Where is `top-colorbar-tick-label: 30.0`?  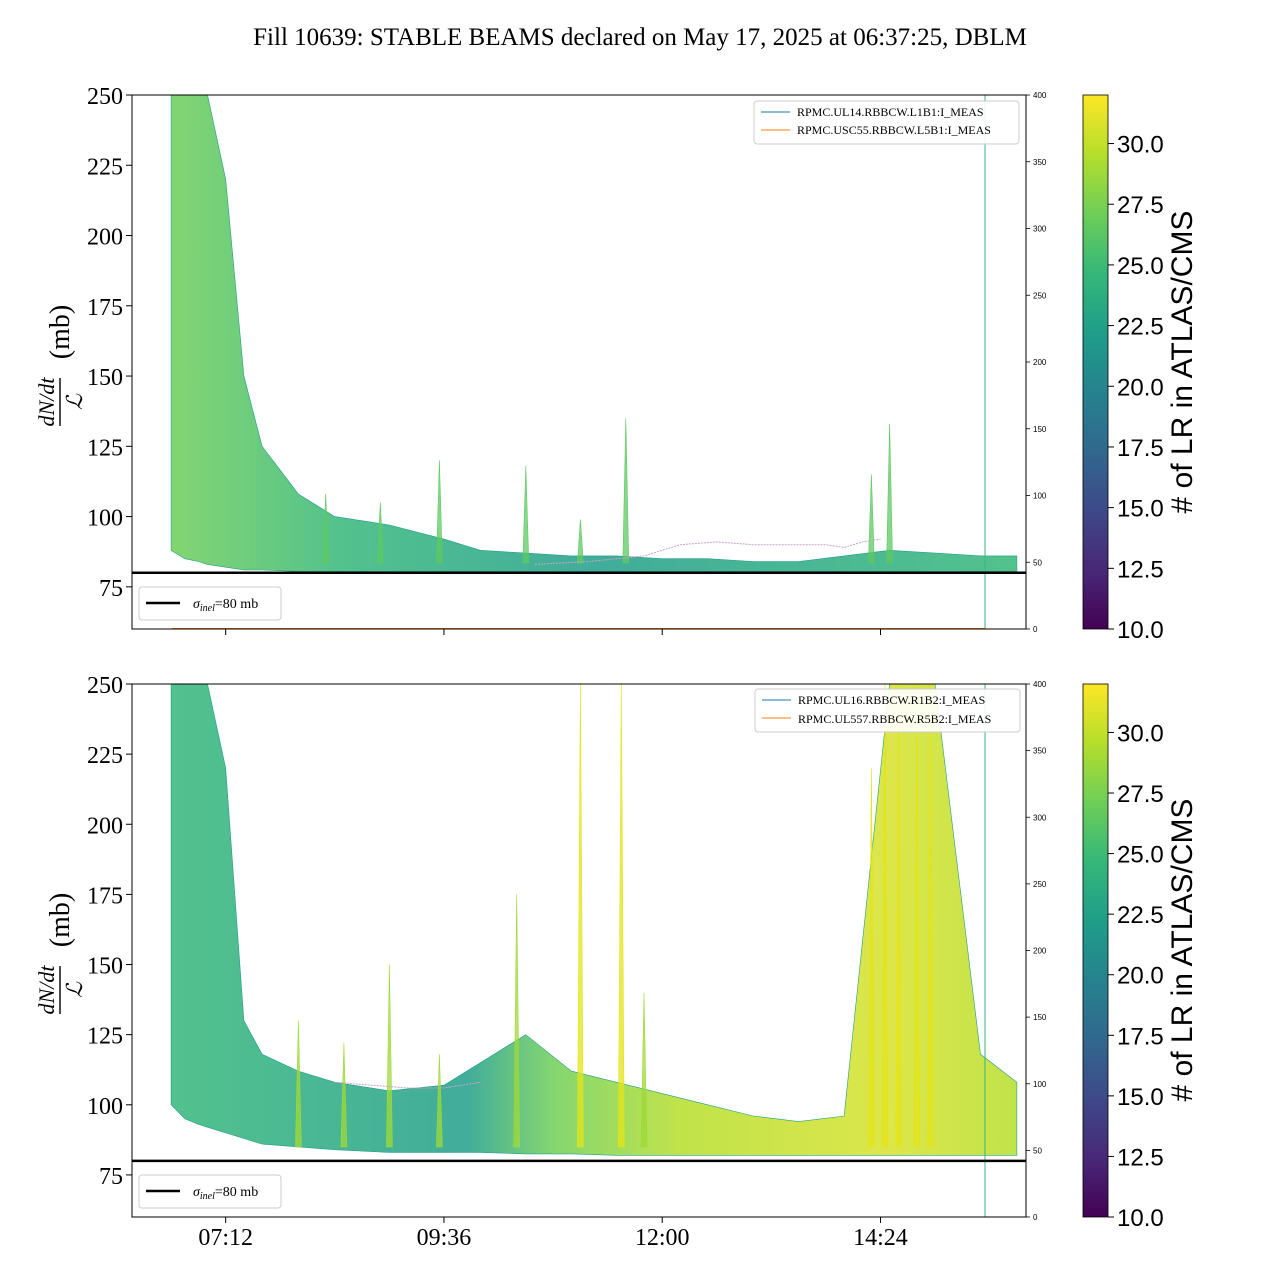
top-colorbar-tick-label: 30.0 is located at coordinates (1140, 145).